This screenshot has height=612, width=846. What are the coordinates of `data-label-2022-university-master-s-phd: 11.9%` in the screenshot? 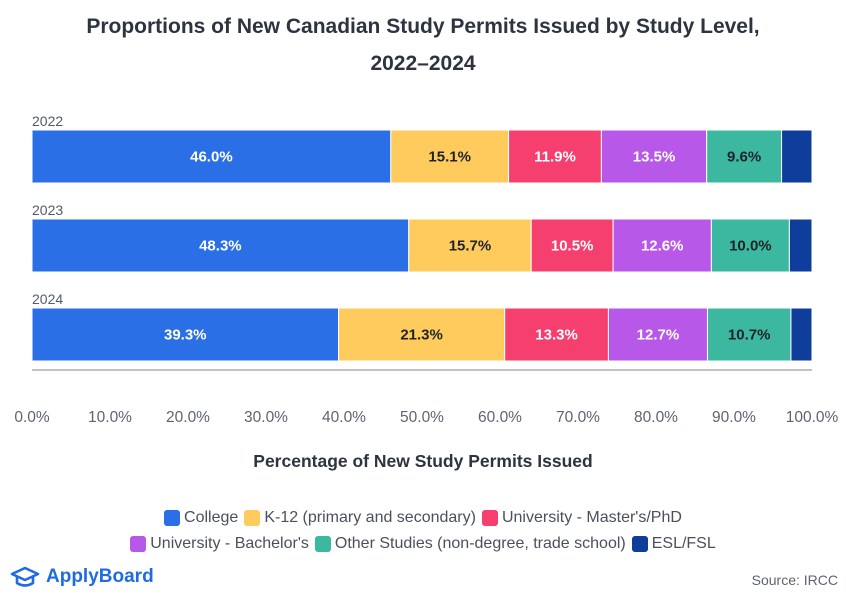 It's located at (555, 157).